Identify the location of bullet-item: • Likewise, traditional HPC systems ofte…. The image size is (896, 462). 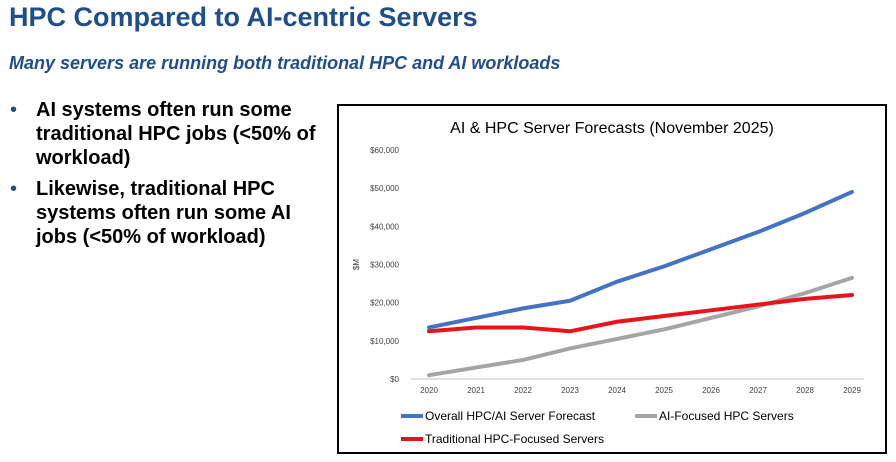
(170, 213).